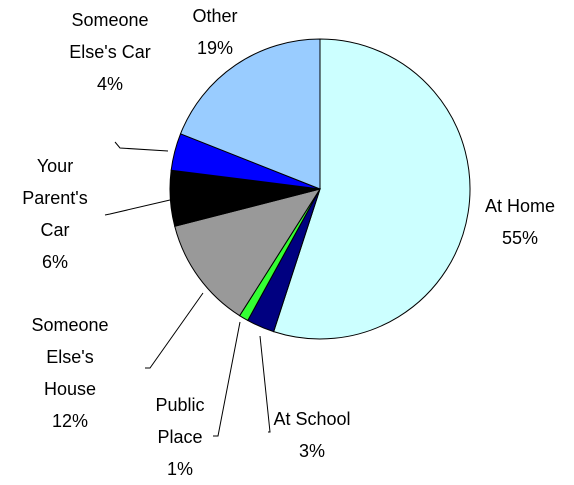  I want to click on value-label: 6%, so click(54, 262).